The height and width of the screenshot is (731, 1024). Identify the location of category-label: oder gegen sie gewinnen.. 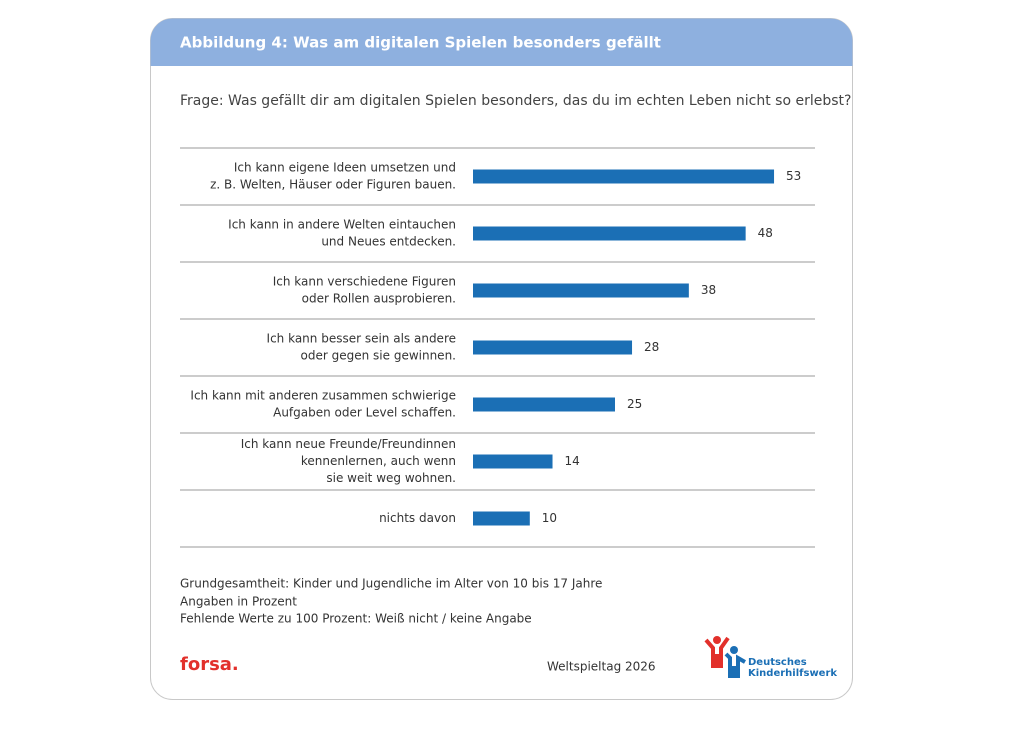
(378, 356).